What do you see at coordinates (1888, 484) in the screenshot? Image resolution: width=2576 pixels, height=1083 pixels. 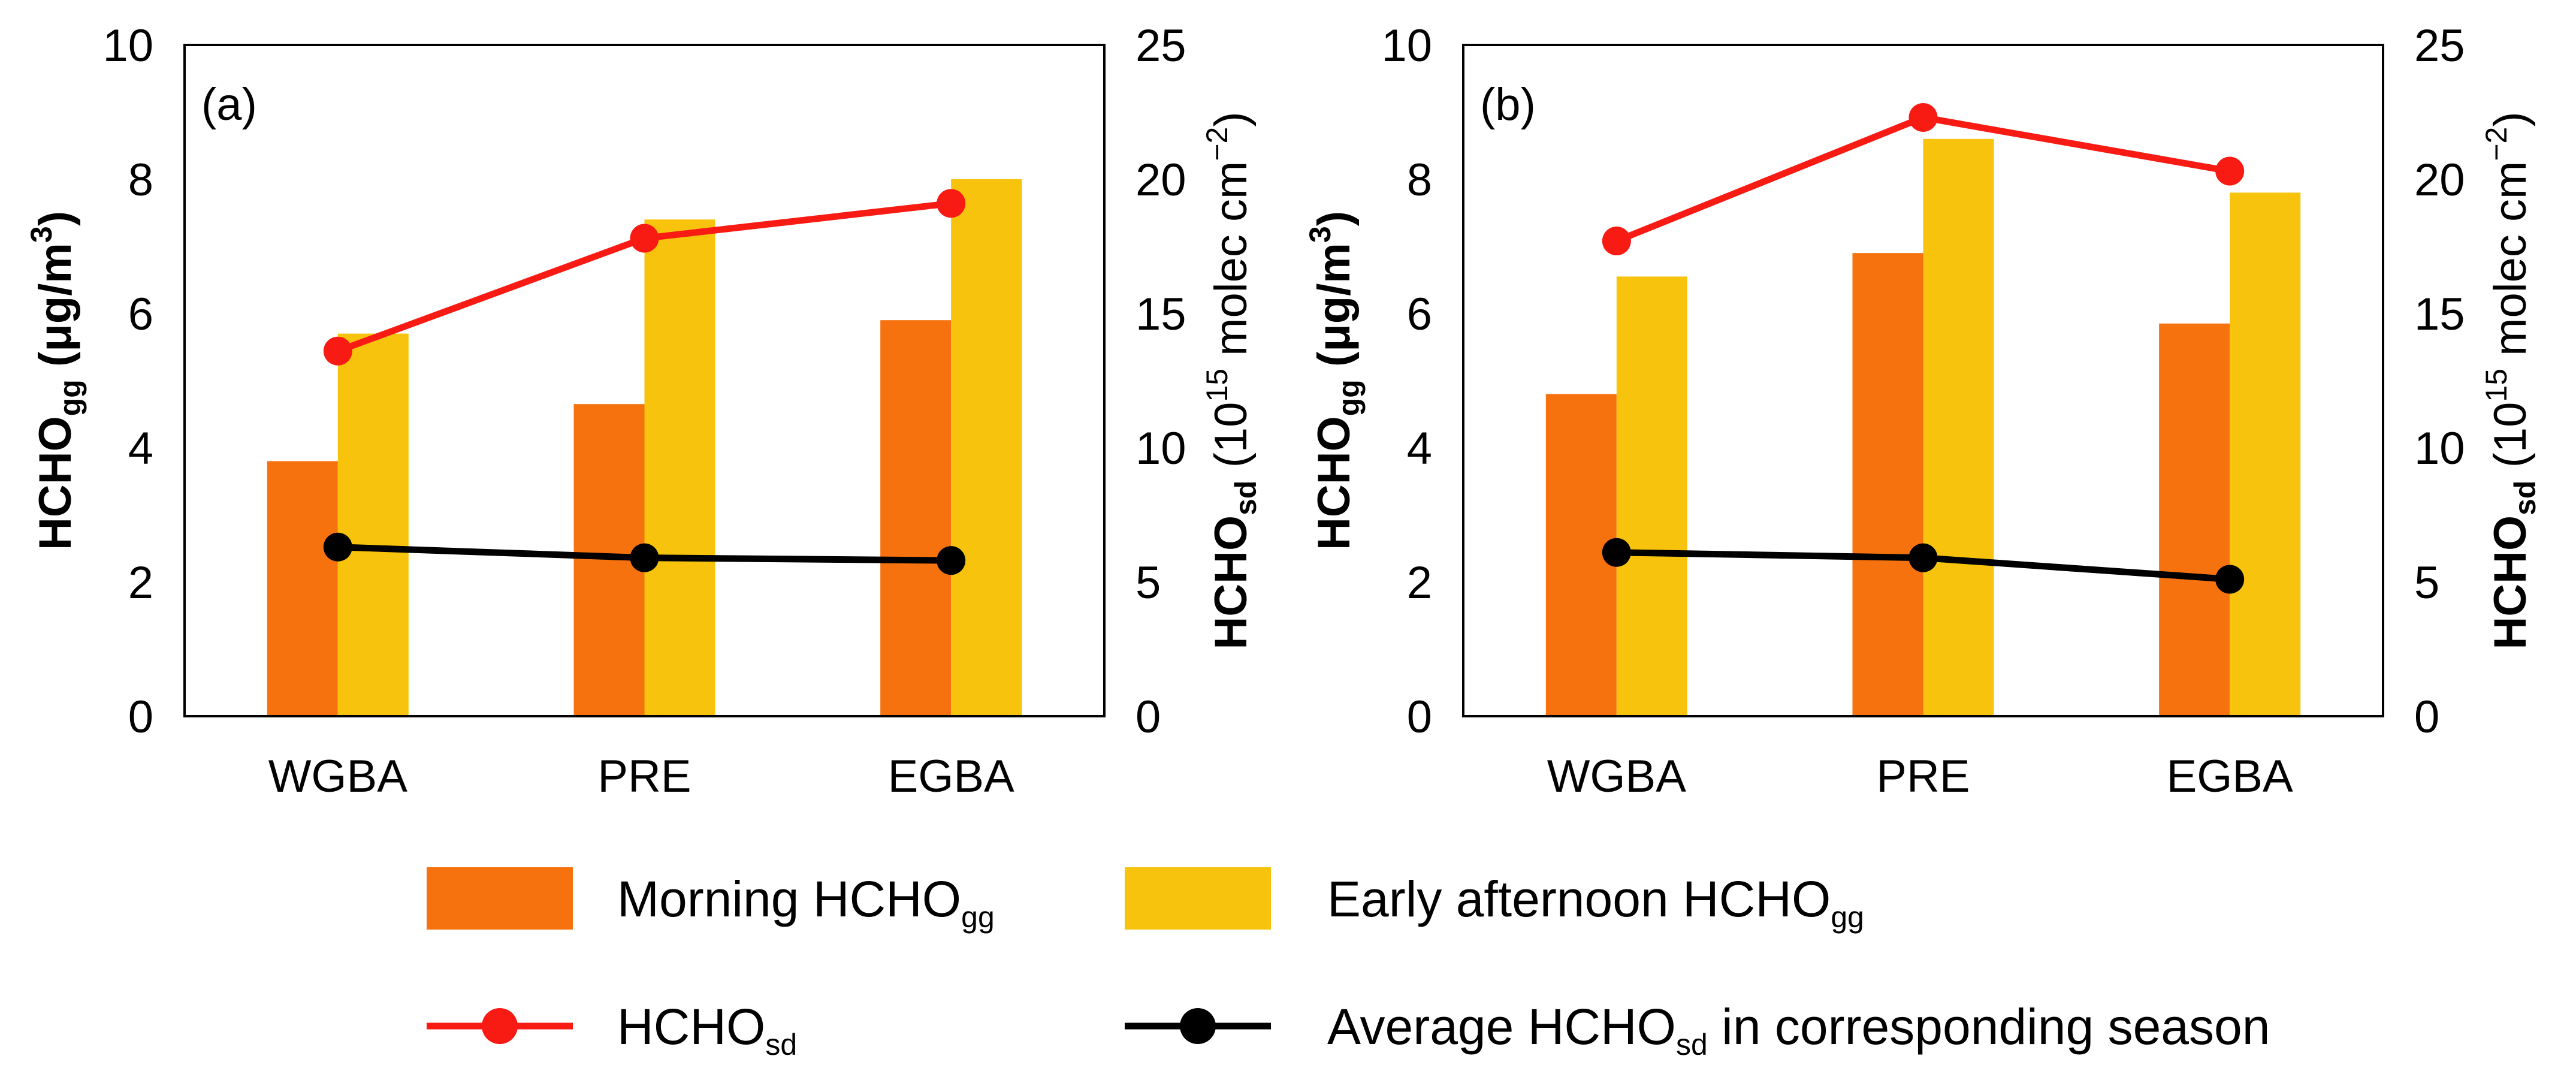 I see `bar-morning-pre` at bounding box center [1888, 484].